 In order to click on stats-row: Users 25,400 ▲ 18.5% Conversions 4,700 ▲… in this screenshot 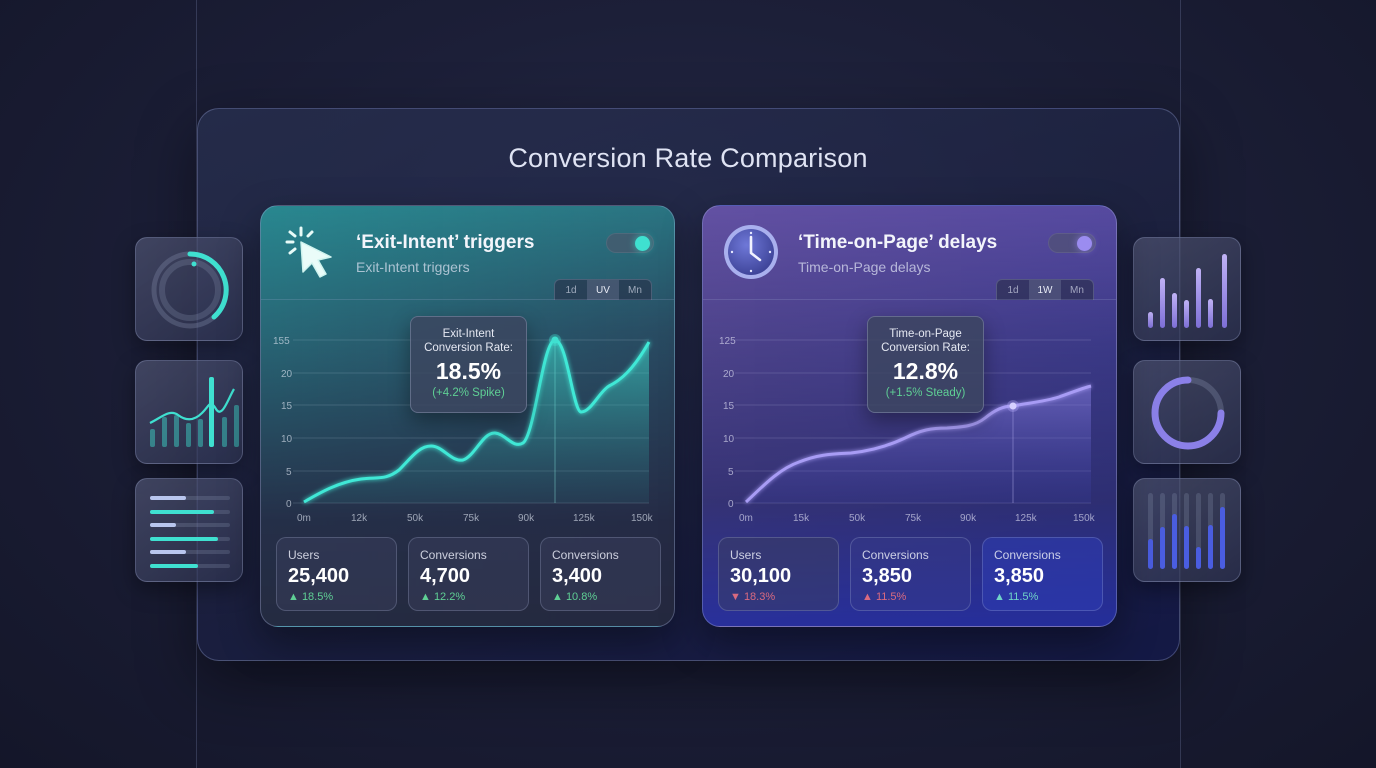, I will do `click(468, 574)`.